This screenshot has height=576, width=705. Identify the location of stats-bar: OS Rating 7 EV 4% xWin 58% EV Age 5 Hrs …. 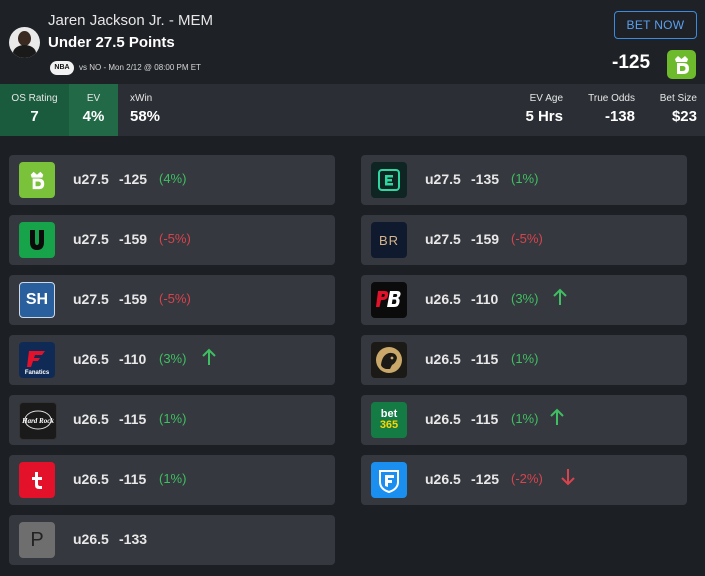
(352, 110).